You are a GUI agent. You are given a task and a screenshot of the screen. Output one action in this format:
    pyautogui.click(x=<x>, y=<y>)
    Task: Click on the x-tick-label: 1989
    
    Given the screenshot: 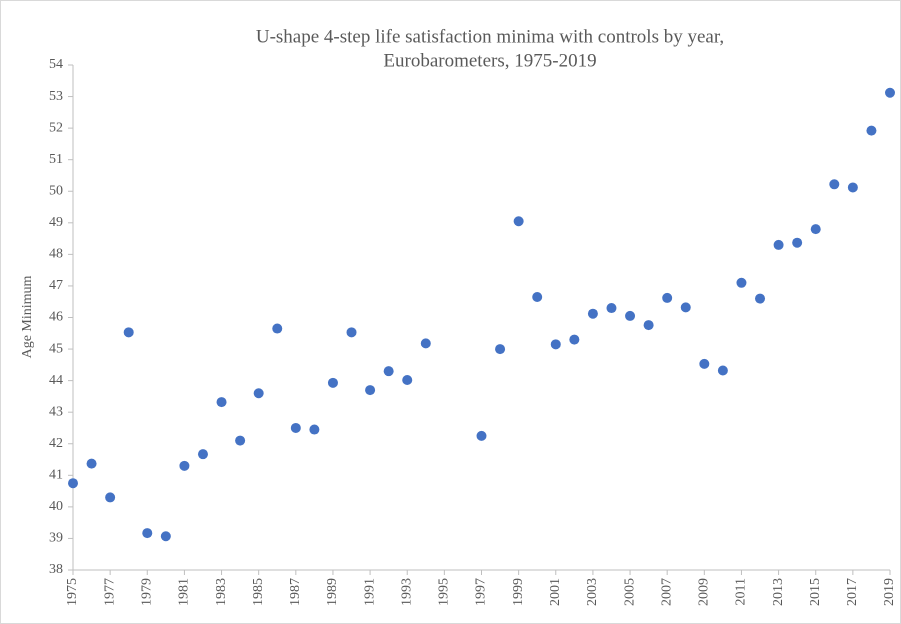 What is the action you would take?
    pyautogui.click(x=332, y=592)
    